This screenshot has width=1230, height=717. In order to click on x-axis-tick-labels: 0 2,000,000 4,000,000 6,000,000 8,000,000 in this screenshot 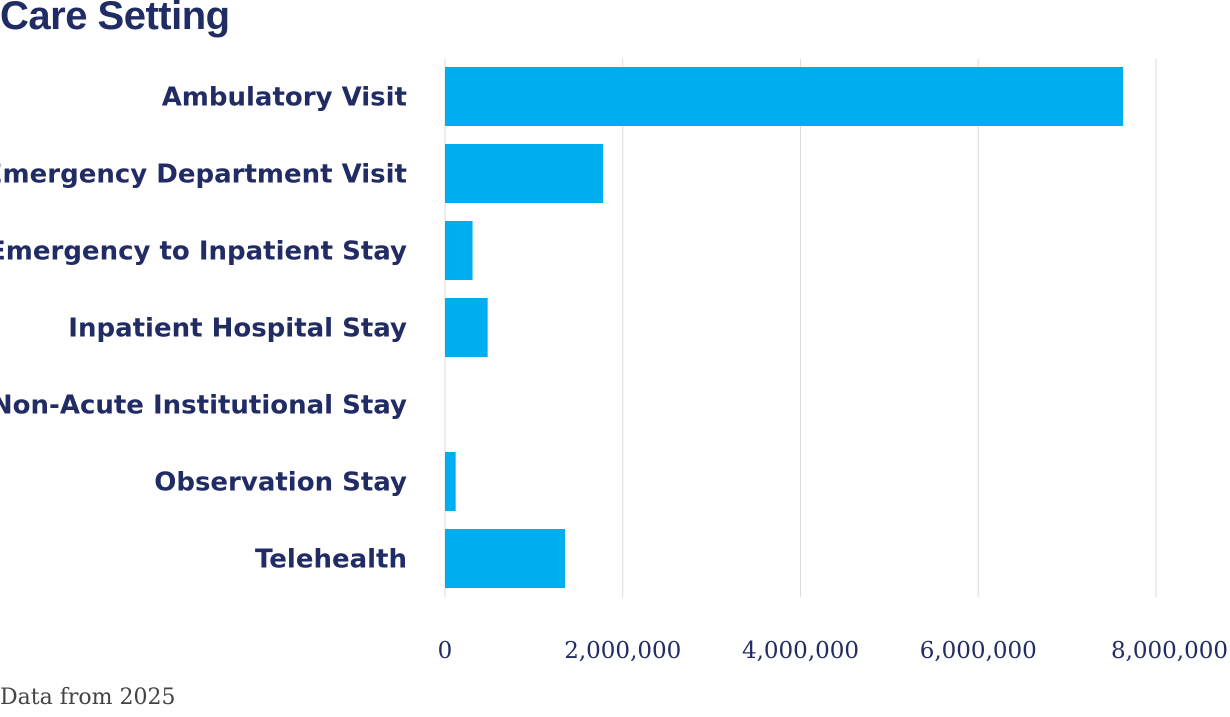, I will do `click(833, 651)`.